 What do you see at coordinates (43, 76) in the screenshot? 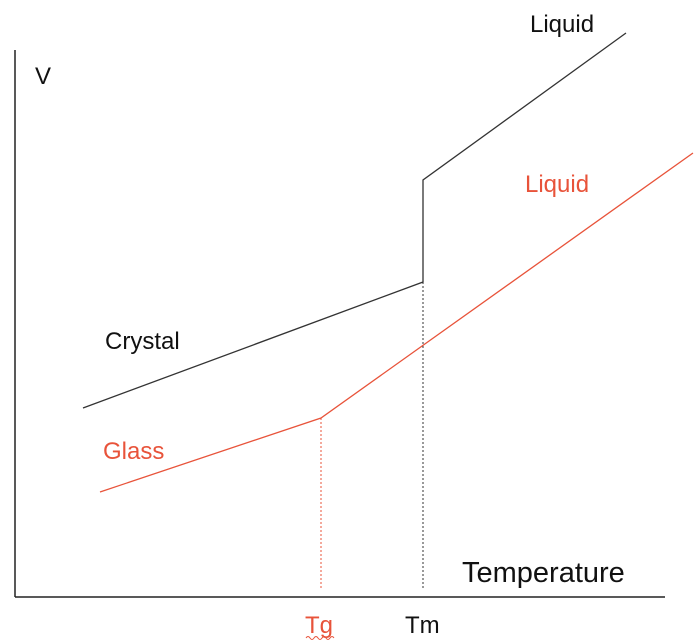
I see `y-axis-label: V` at bounding box center [43, 76].